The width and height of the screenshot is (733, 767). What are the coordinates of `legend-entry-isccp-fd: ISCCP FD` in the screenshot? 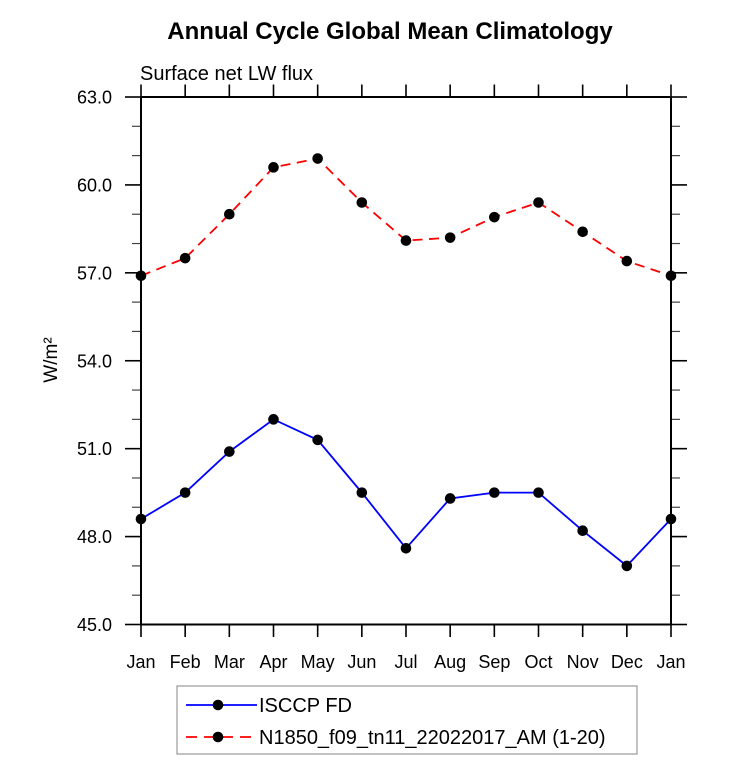 It's located at (269, 706).